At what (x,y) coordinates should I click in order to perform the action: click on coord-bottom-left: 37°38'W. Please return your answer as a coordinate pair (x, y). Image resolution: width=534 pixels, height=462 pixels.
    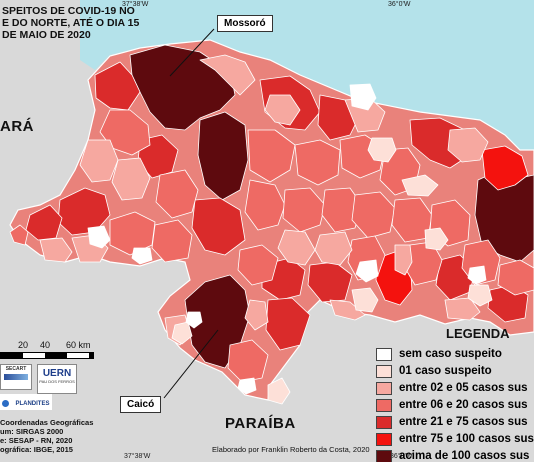
    Looking at the image, I should click on (137, 456).